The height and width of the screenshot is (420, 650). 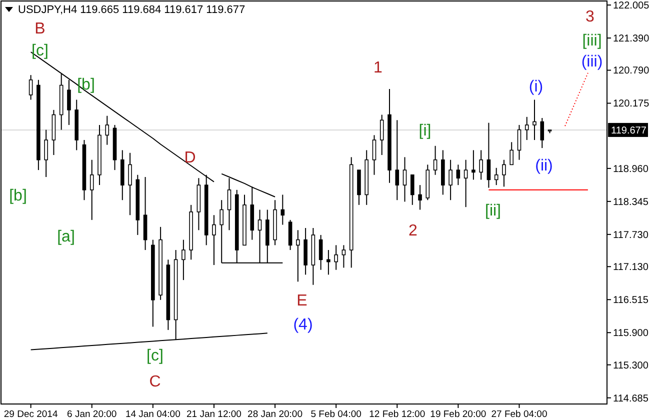 What do you see at coordinates (86, 85) in the screenshot?
I see `annotation: [b]` at bounding box center [86, 85].